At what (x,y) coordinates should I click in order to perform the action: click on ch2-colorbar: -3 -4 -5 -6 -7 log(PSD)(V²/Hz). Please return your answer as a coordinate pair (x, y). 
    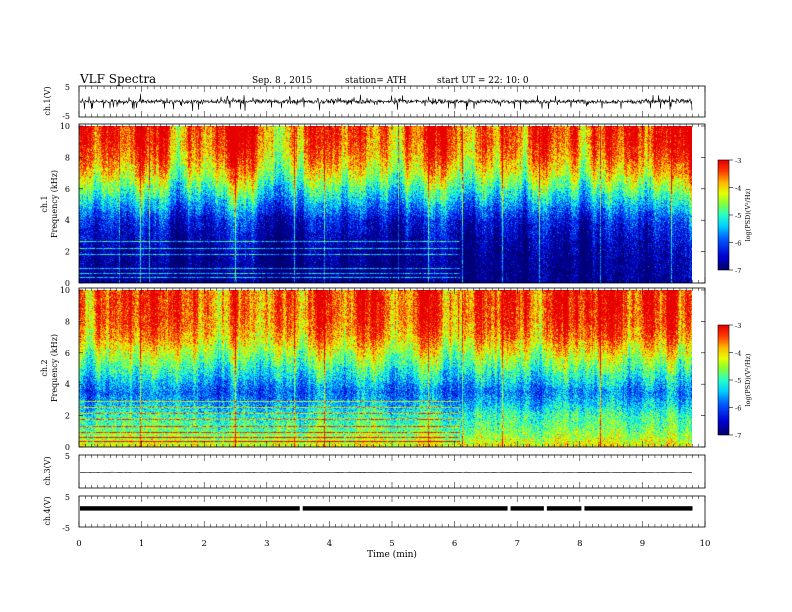
    Looking at the image, I should click on (734, 381).